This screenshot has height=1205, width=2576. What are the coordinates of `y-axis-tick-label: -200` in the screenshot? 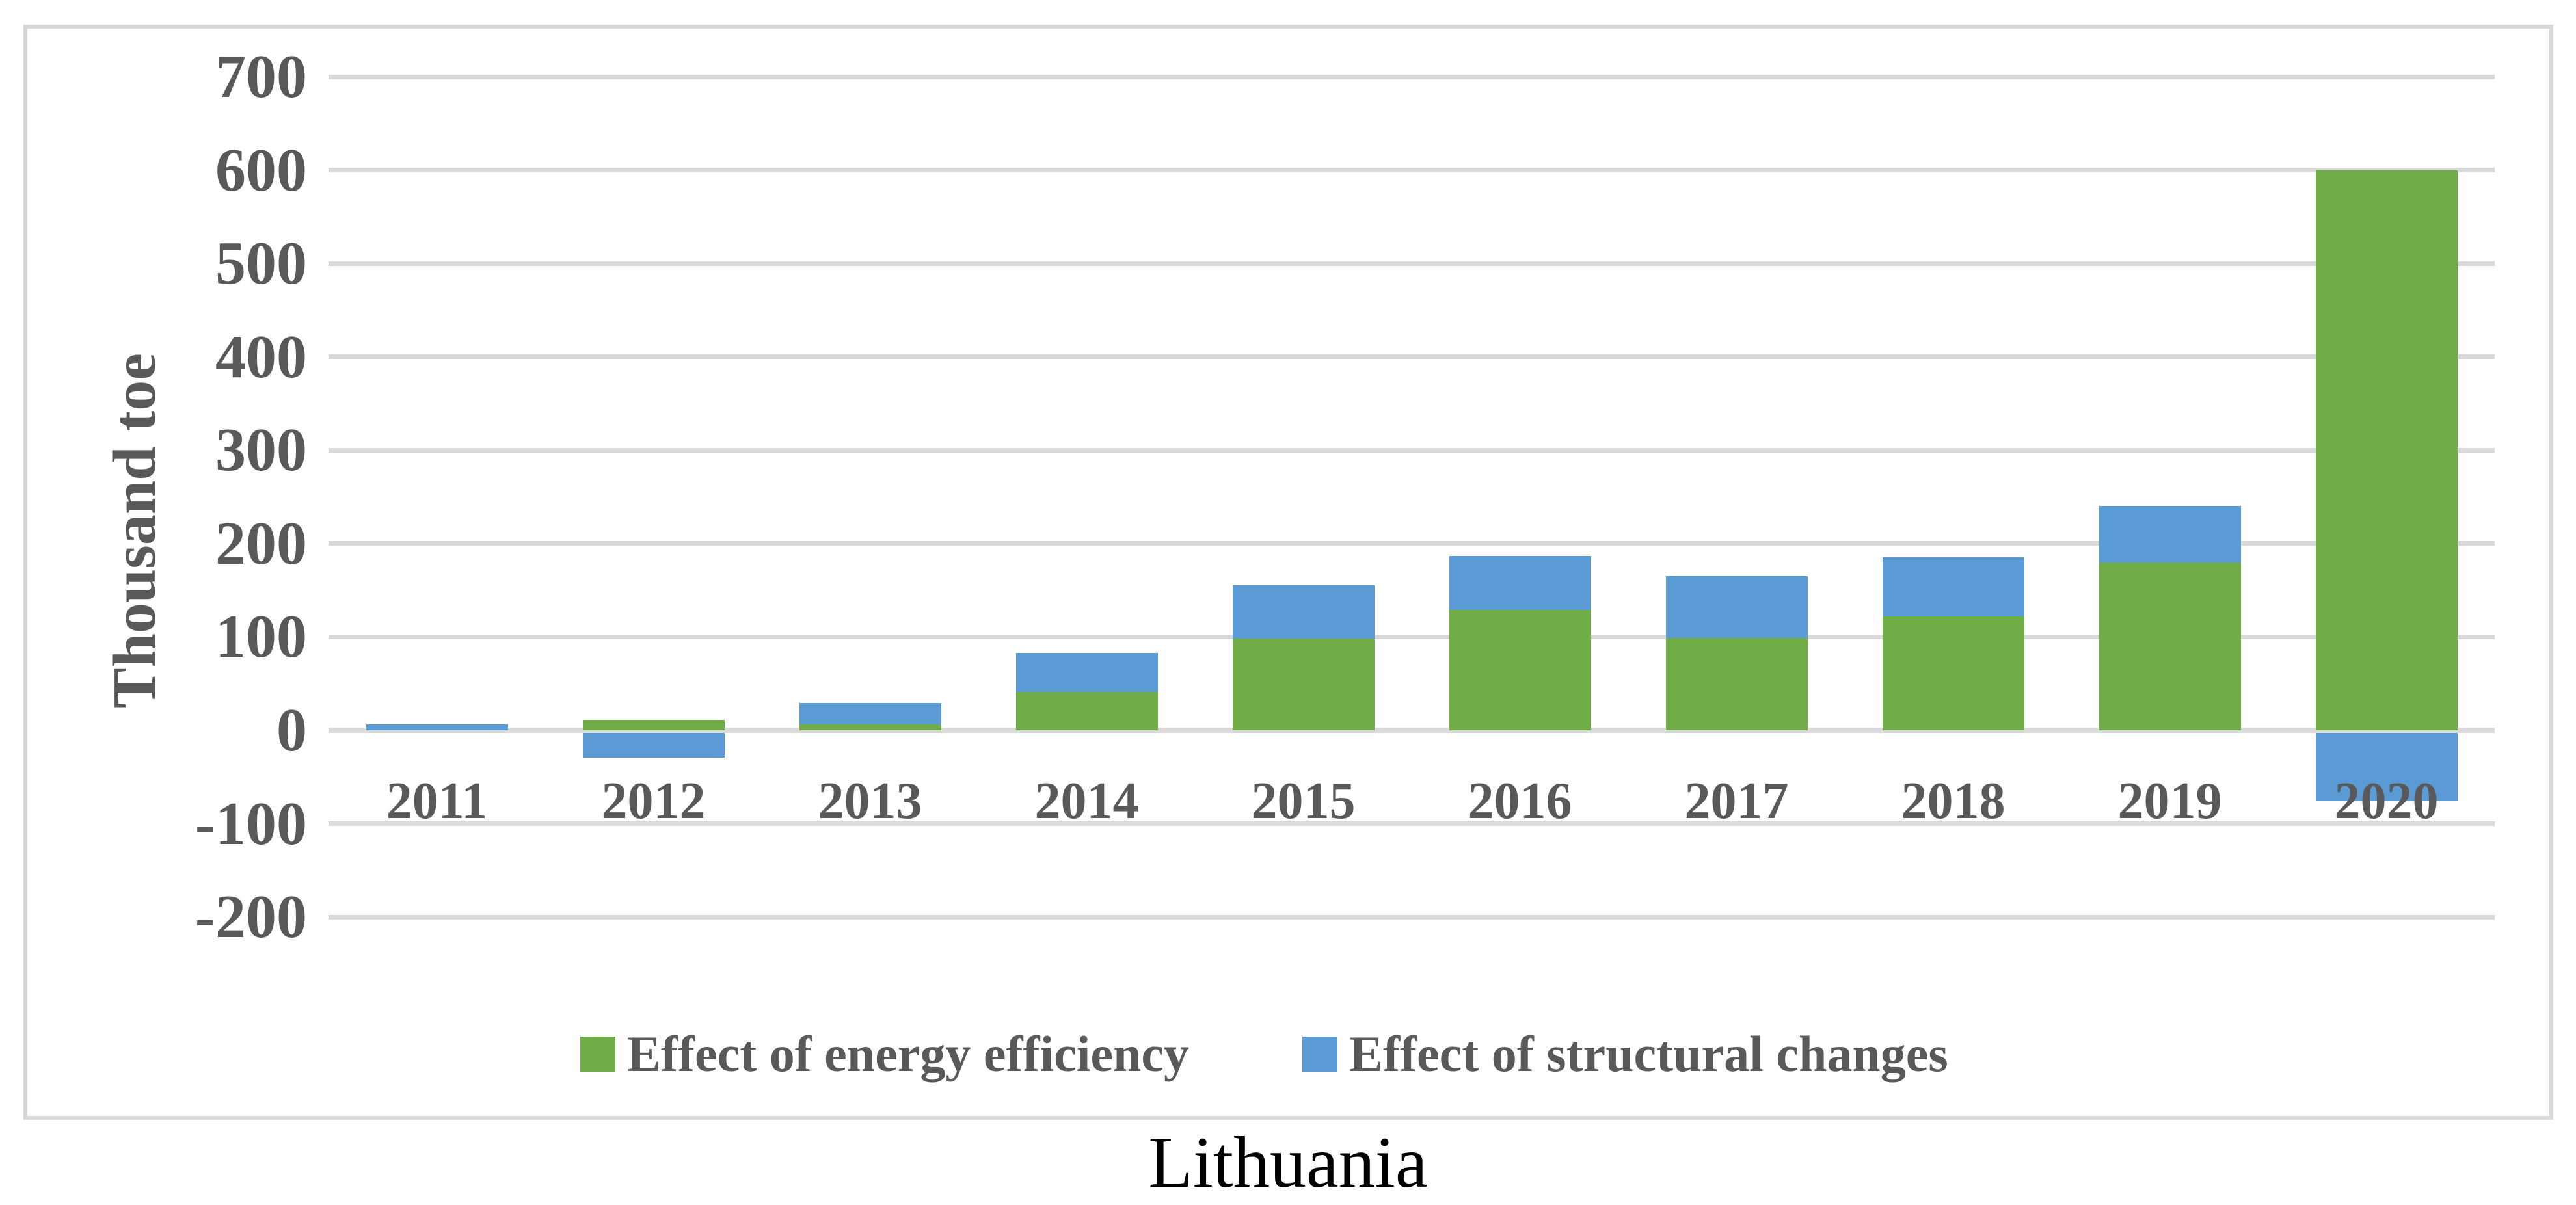 It's located at (251, 917).